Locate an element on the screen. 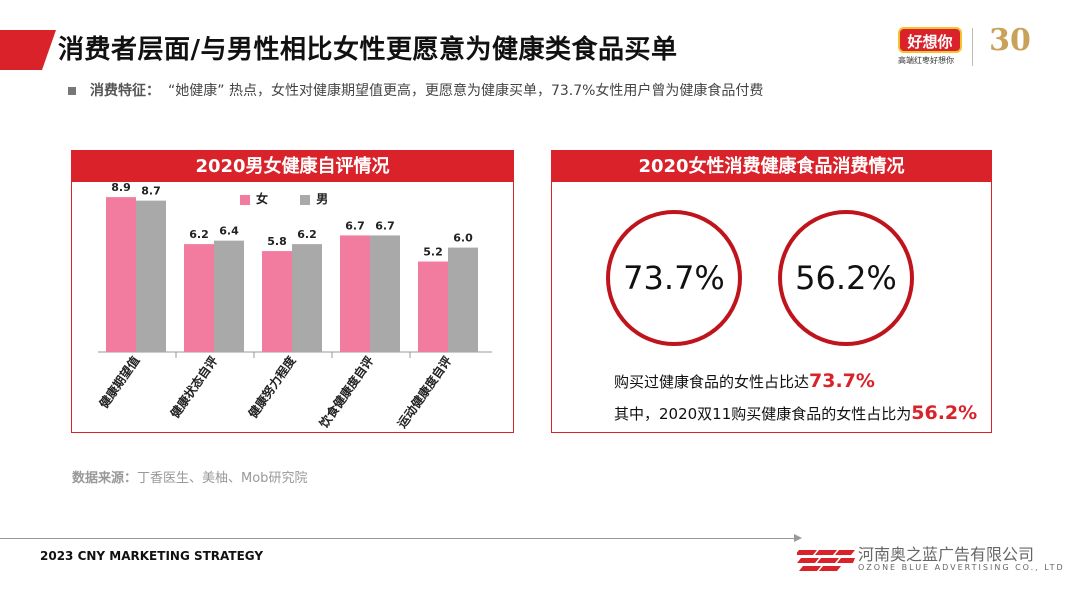  subtitle-label: 消费特征： is located at coordinates (125, 91).